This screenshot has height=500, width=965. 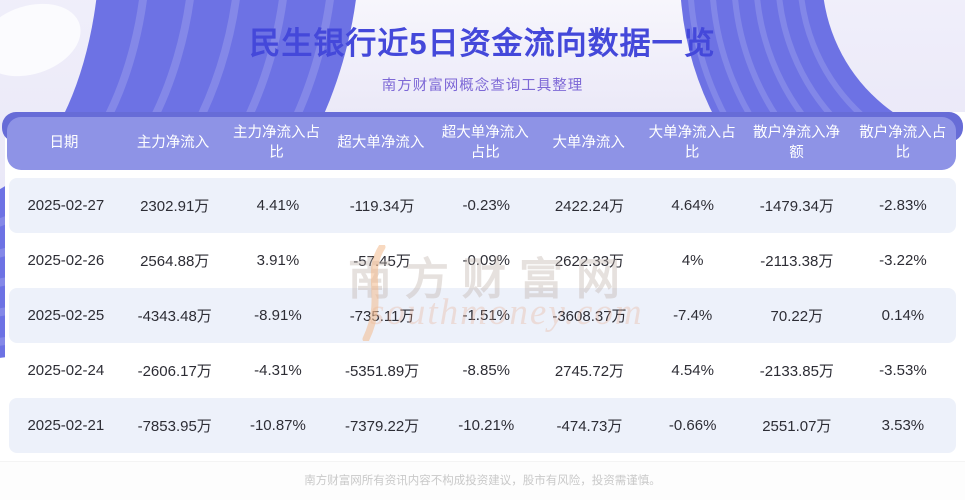 I want to click on column-header-large-order-net-inflow: 大单净流入, so click(x=588, y=142).